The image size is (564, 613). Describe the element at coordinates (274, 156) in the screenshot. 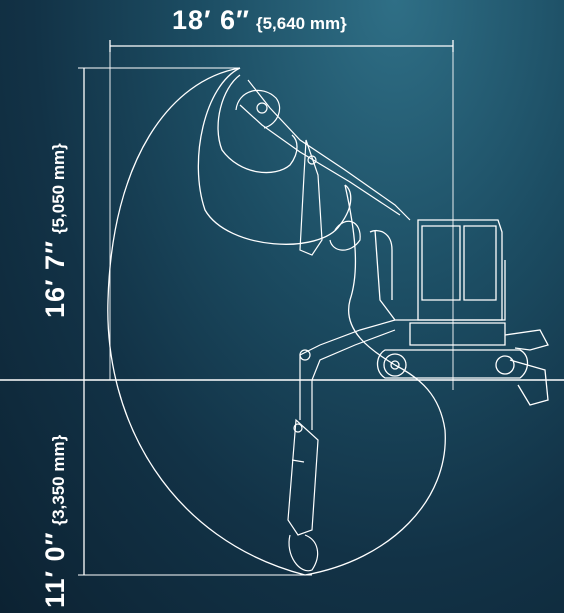

I see `working-envelope-middle` at that location.